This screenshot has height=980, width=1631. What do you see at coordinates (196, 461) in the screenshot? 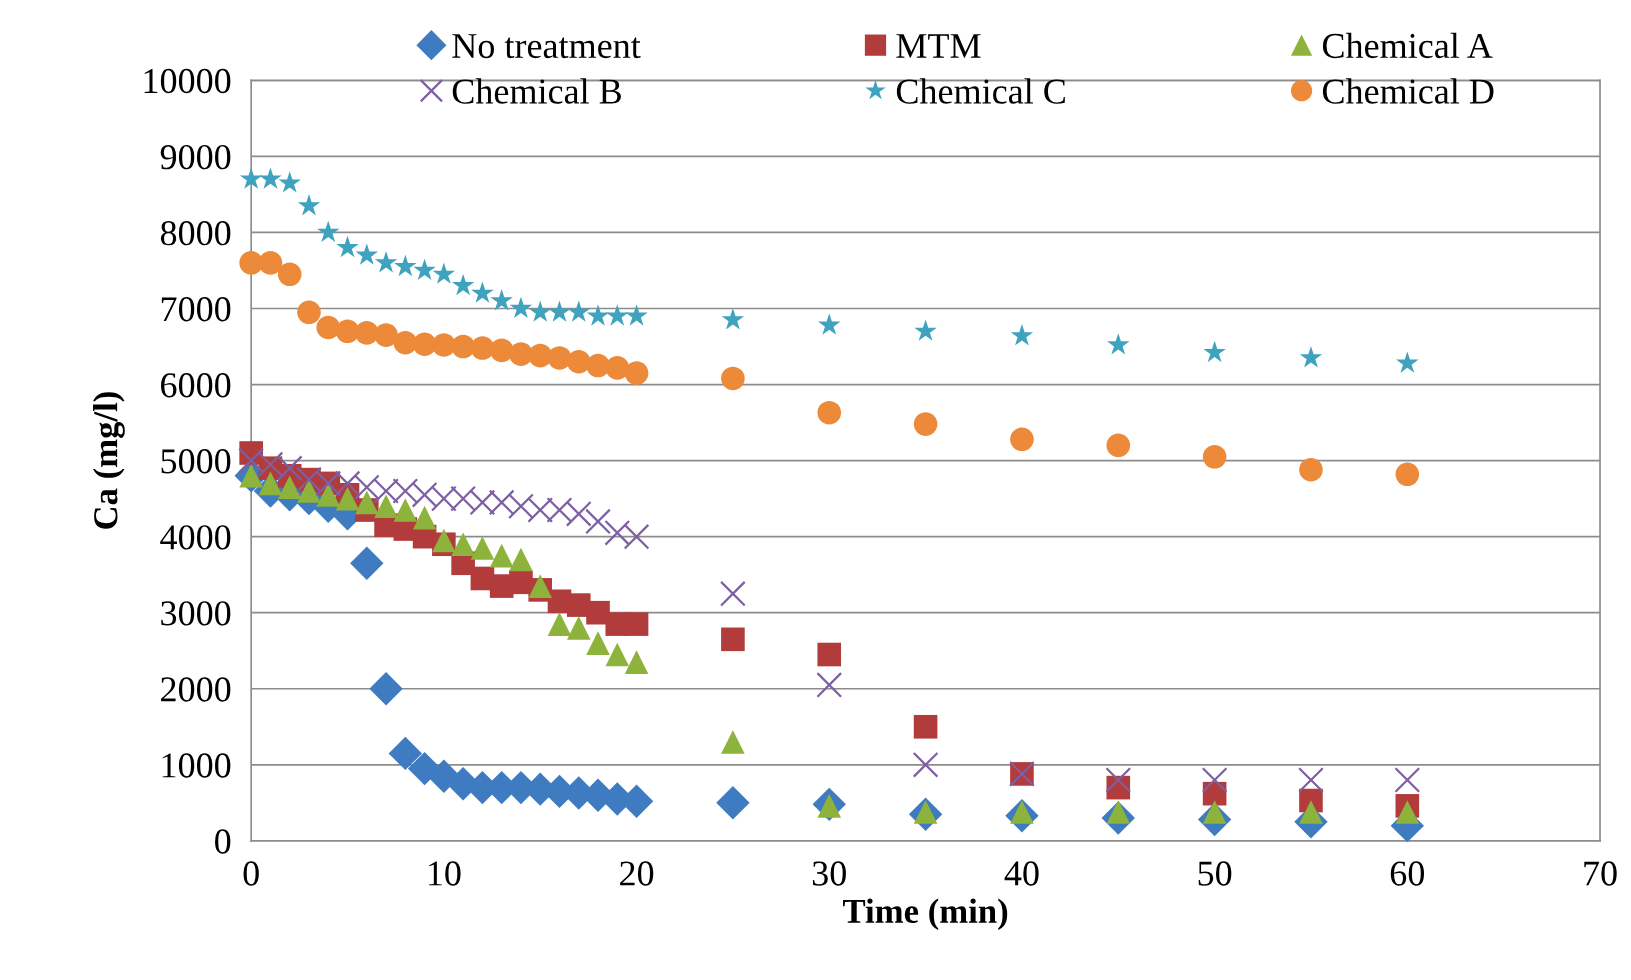
I see `y-tick-label: 5000` at bounding box center [196, 461].